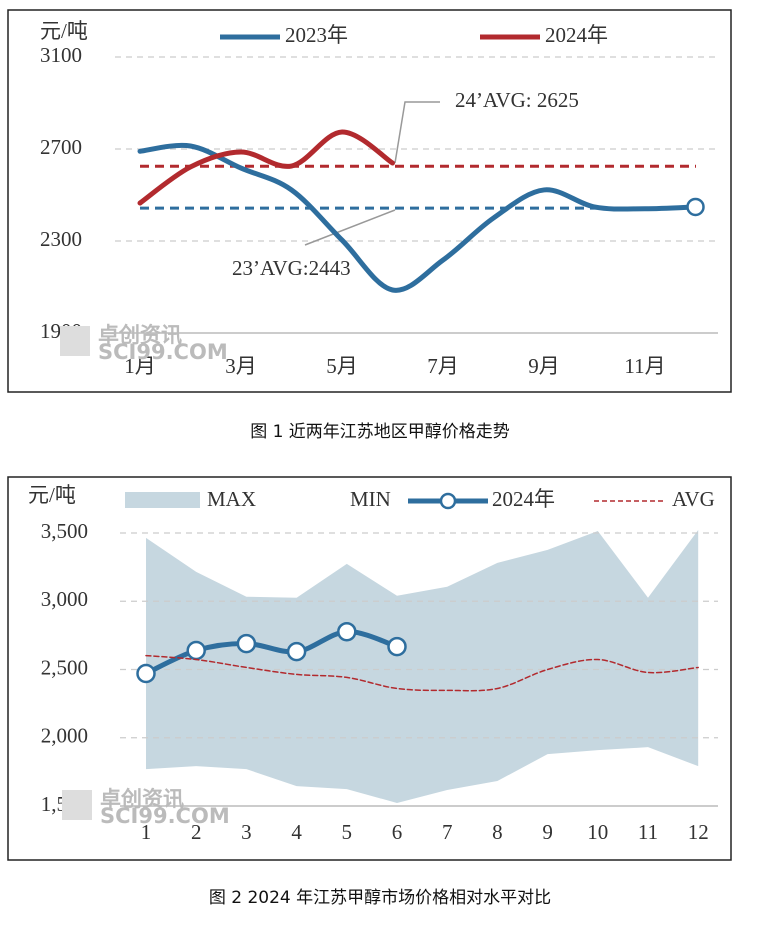 This screenshot has height=932, width=760. I want to click on legend-label: 2023年, so click(316, 35).